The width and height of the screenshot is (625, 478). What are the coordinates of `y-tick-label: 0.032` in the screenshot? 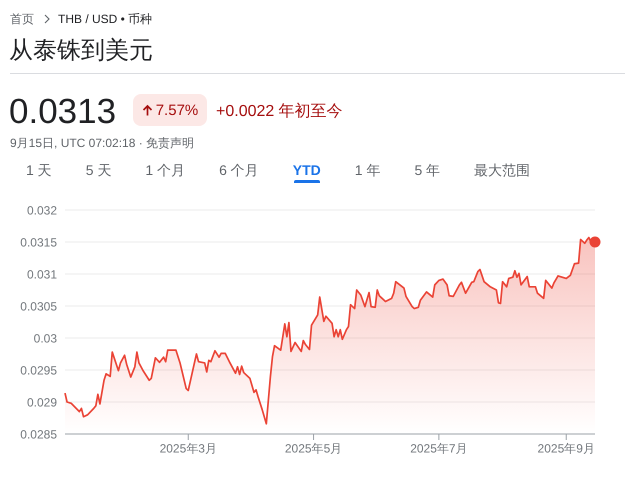 It's located at (42, 210).